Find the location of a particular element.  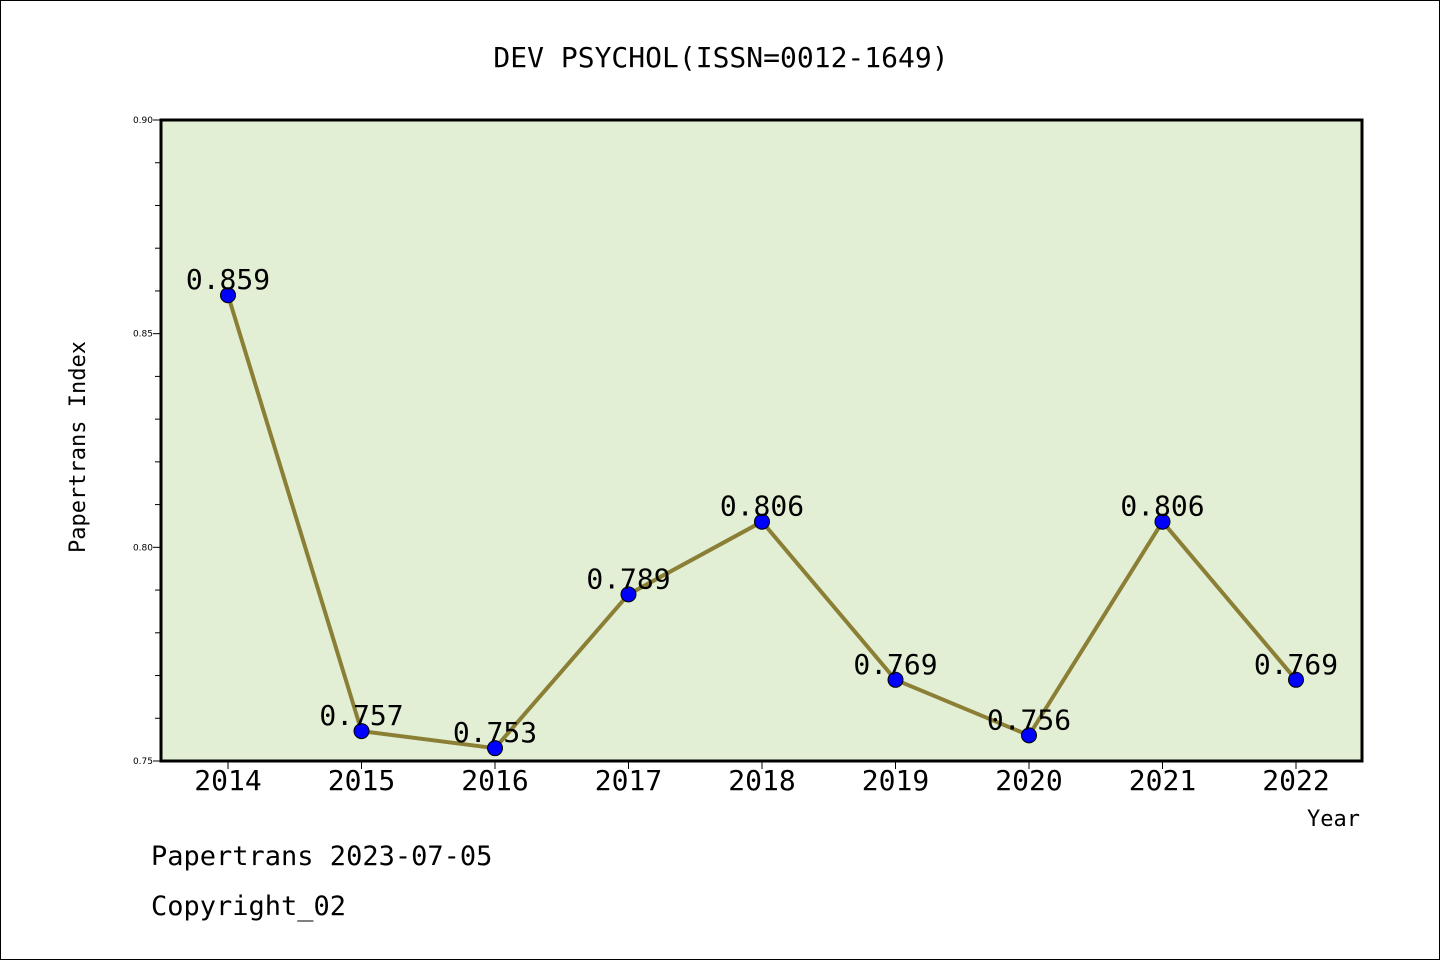

x-axis-ticks: 2014 2015 2016 2017 2018 2019 2020 2021 2022 is located at coordinates (762, 779).